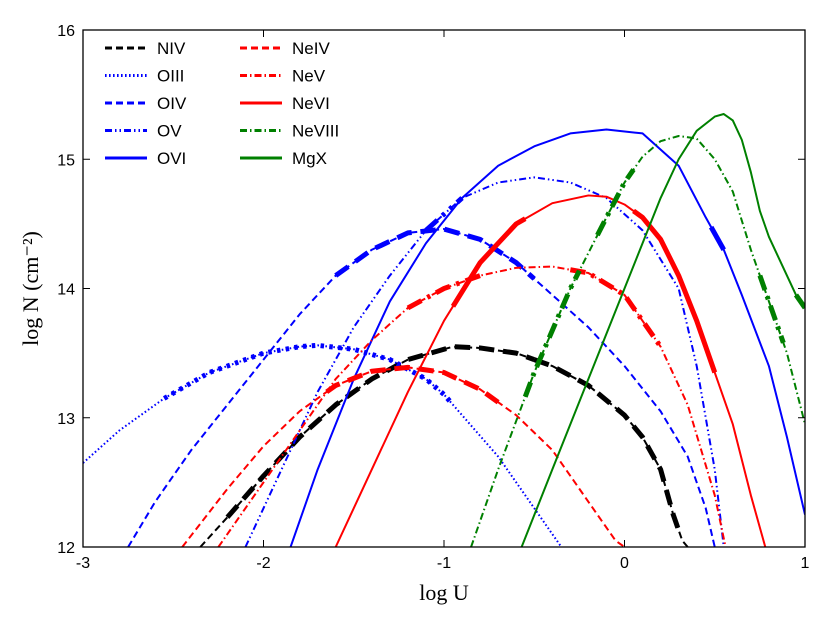 The height and width of the screenshot is (623, 830). Describe the element at coordinates (66, 31) in the screenshot. I see `y-tick-label: 16` at that location.